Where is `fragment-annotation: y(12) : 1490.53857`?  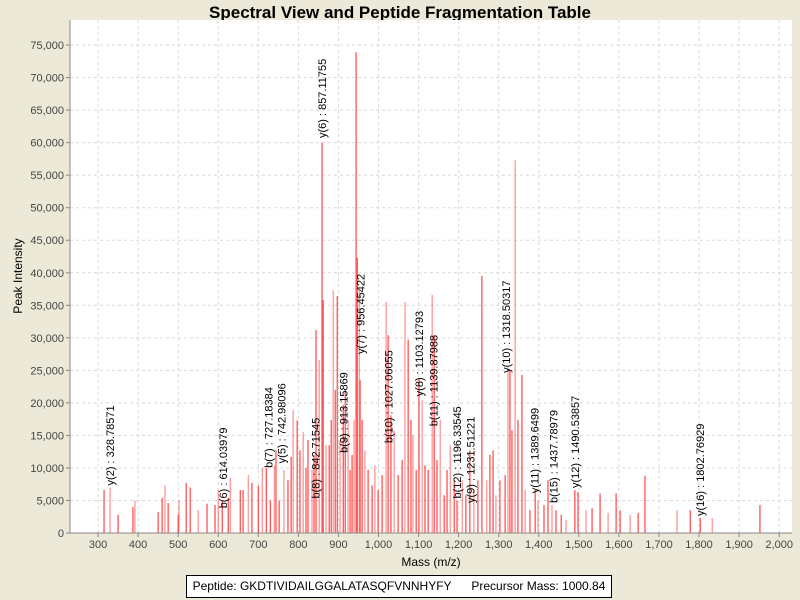 fragment-annotation: y(12) : 1490.53857 is located at coordinates (576, 442).